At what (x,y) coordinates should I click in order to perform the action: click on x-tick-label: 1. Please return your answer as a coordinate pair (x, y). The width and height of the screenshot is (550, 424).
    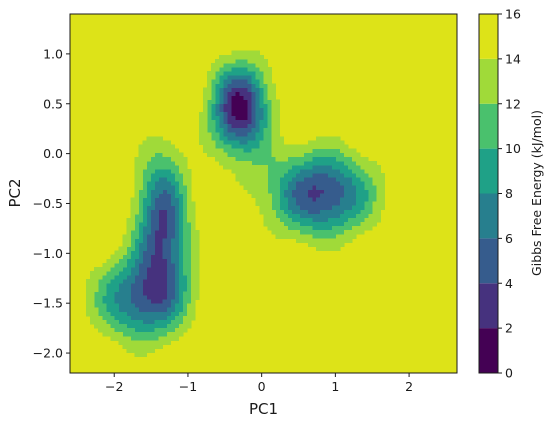
    Looking at the image, I should click on (335, 386).